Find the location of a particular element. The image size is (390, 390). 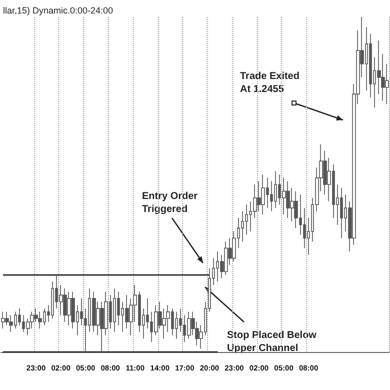

annotation: Entry Order Triggered is located at coordinates (170, 203).